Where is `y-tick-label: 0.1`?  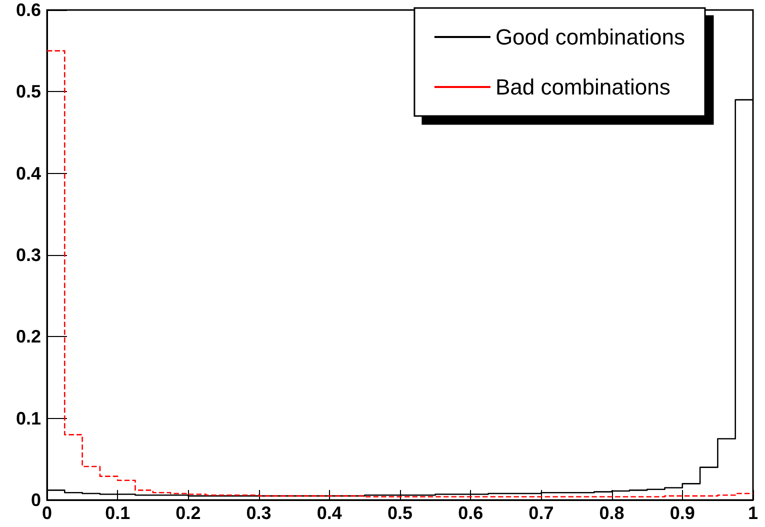 y-tick-label: 0.1 is located at coordinates (28, 418).